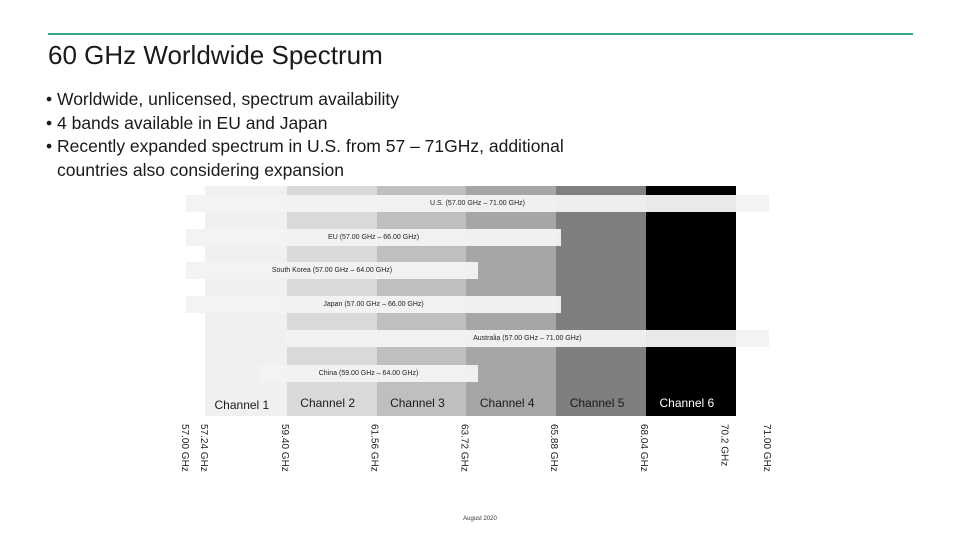 This screenshot has height=540, width=960. What do you see at coordinates (200, 169) in the screenshot?
I see `bullet-continuation: countries also considering expansion` at bounding box center [200, 169].